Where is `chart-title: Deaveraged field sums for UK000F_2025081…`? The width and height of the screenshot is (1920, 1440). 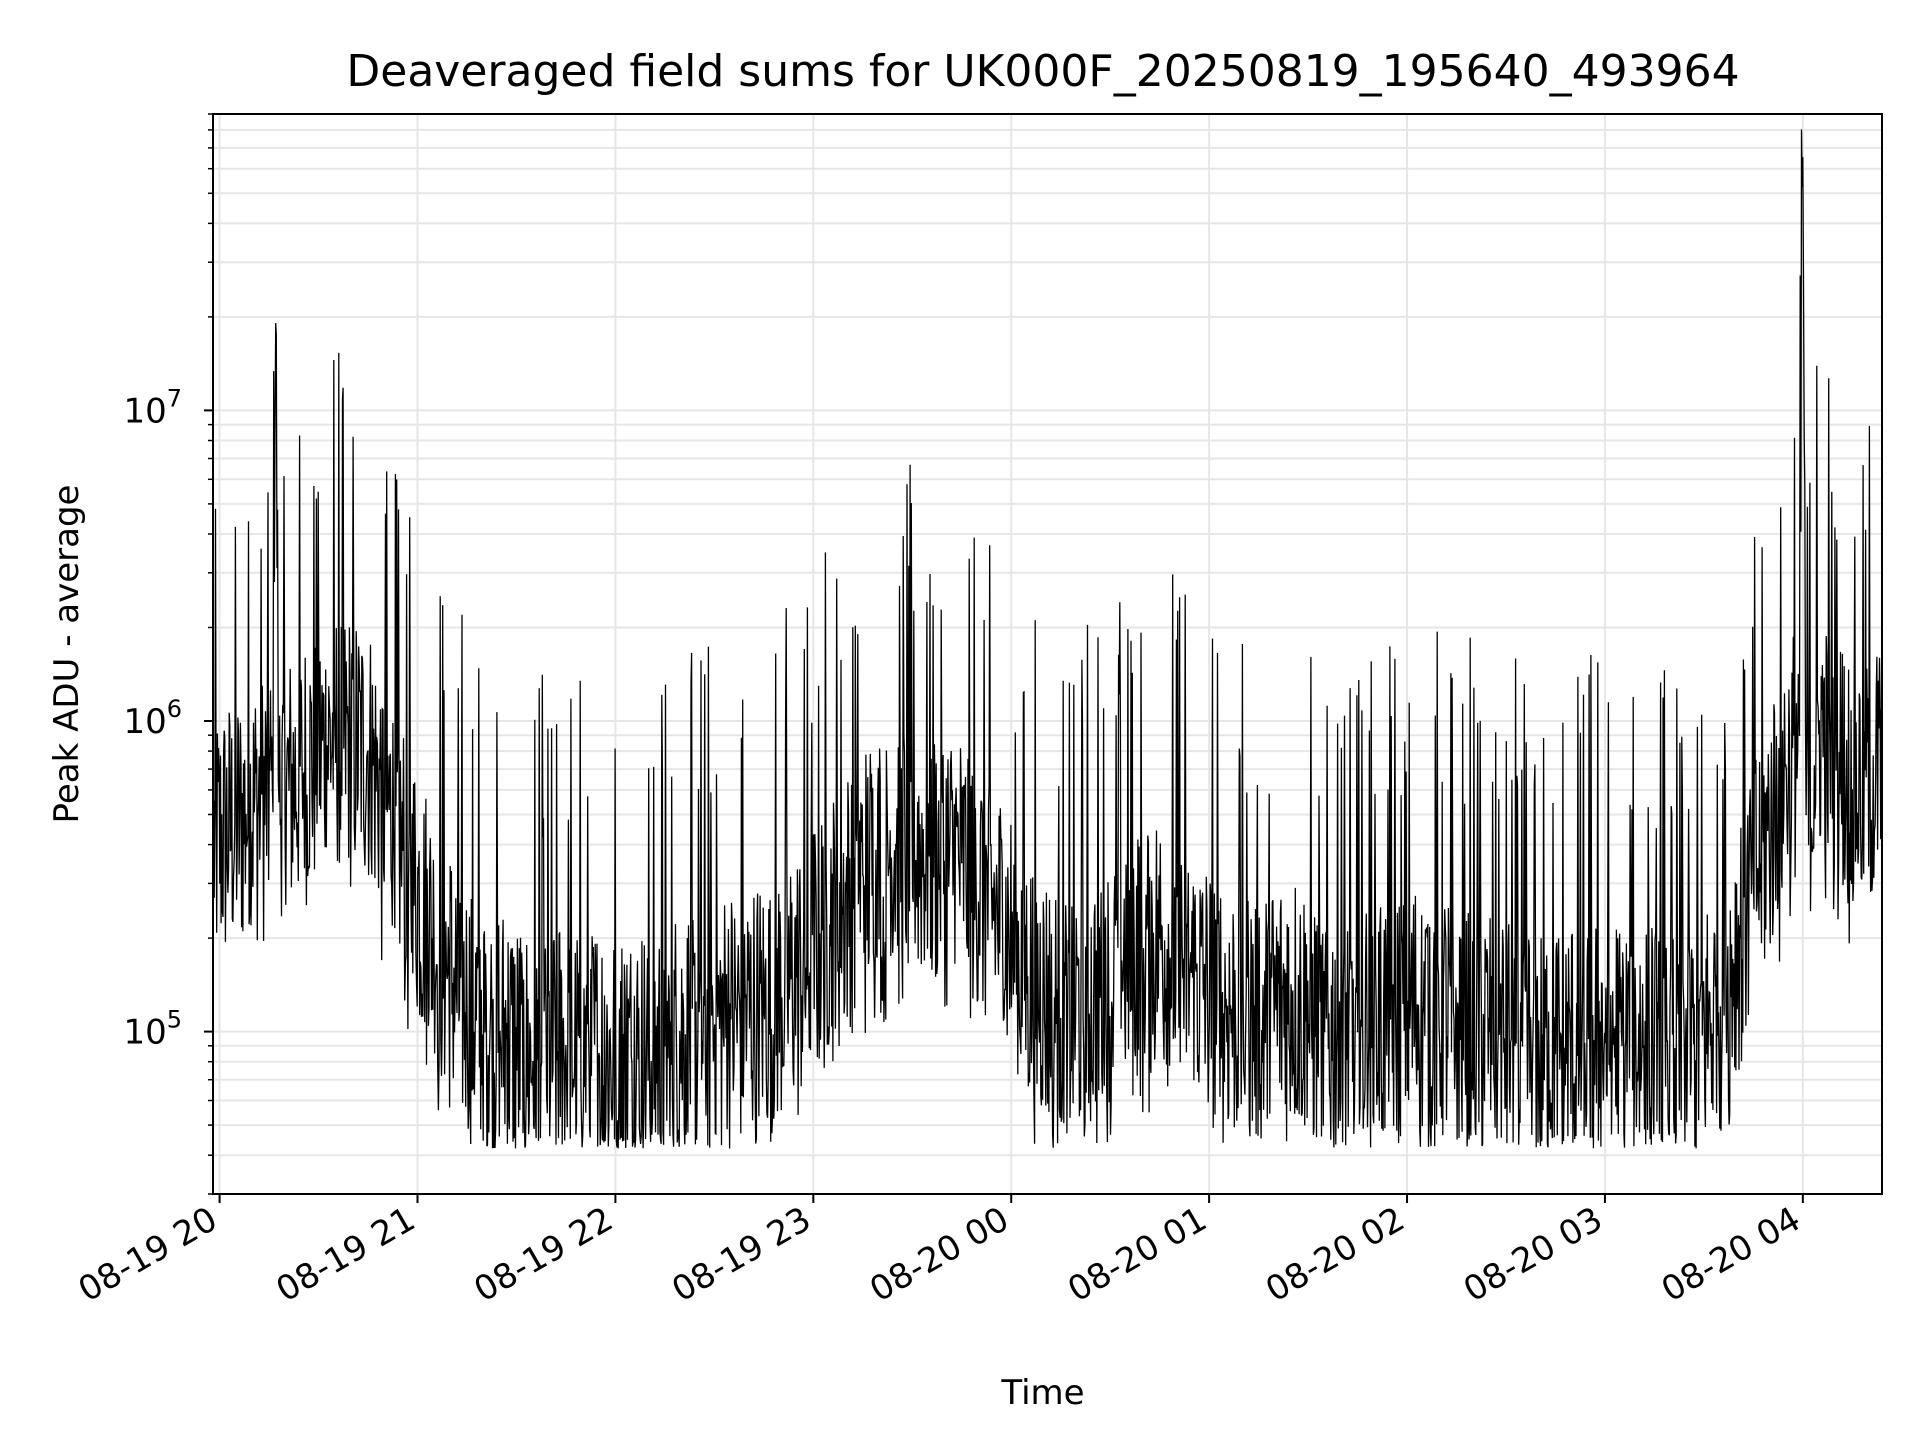 chart-title: Deaveraged field sums for UK000F_2025081… is located at coordinates (1042, 71).